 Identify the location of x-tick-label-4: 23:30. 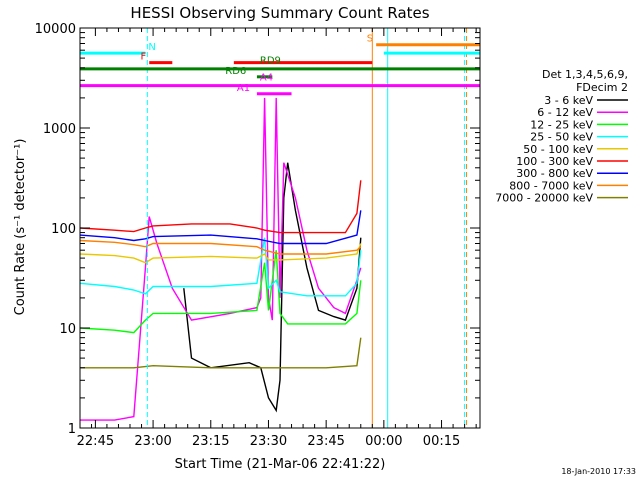
(268, 441).